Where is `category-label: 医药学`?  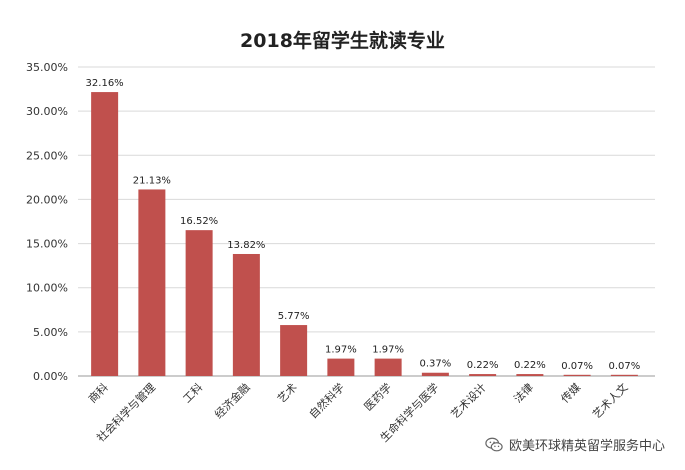 category-label: 医药学 is located at coordinates (377, 396).